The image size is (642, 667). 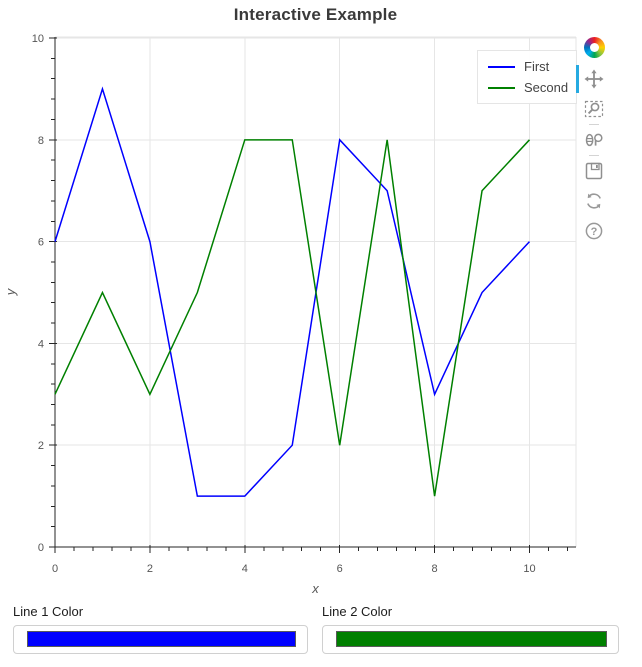 I want to click on wheel-zoom-icon, so click(x=594, y=140).